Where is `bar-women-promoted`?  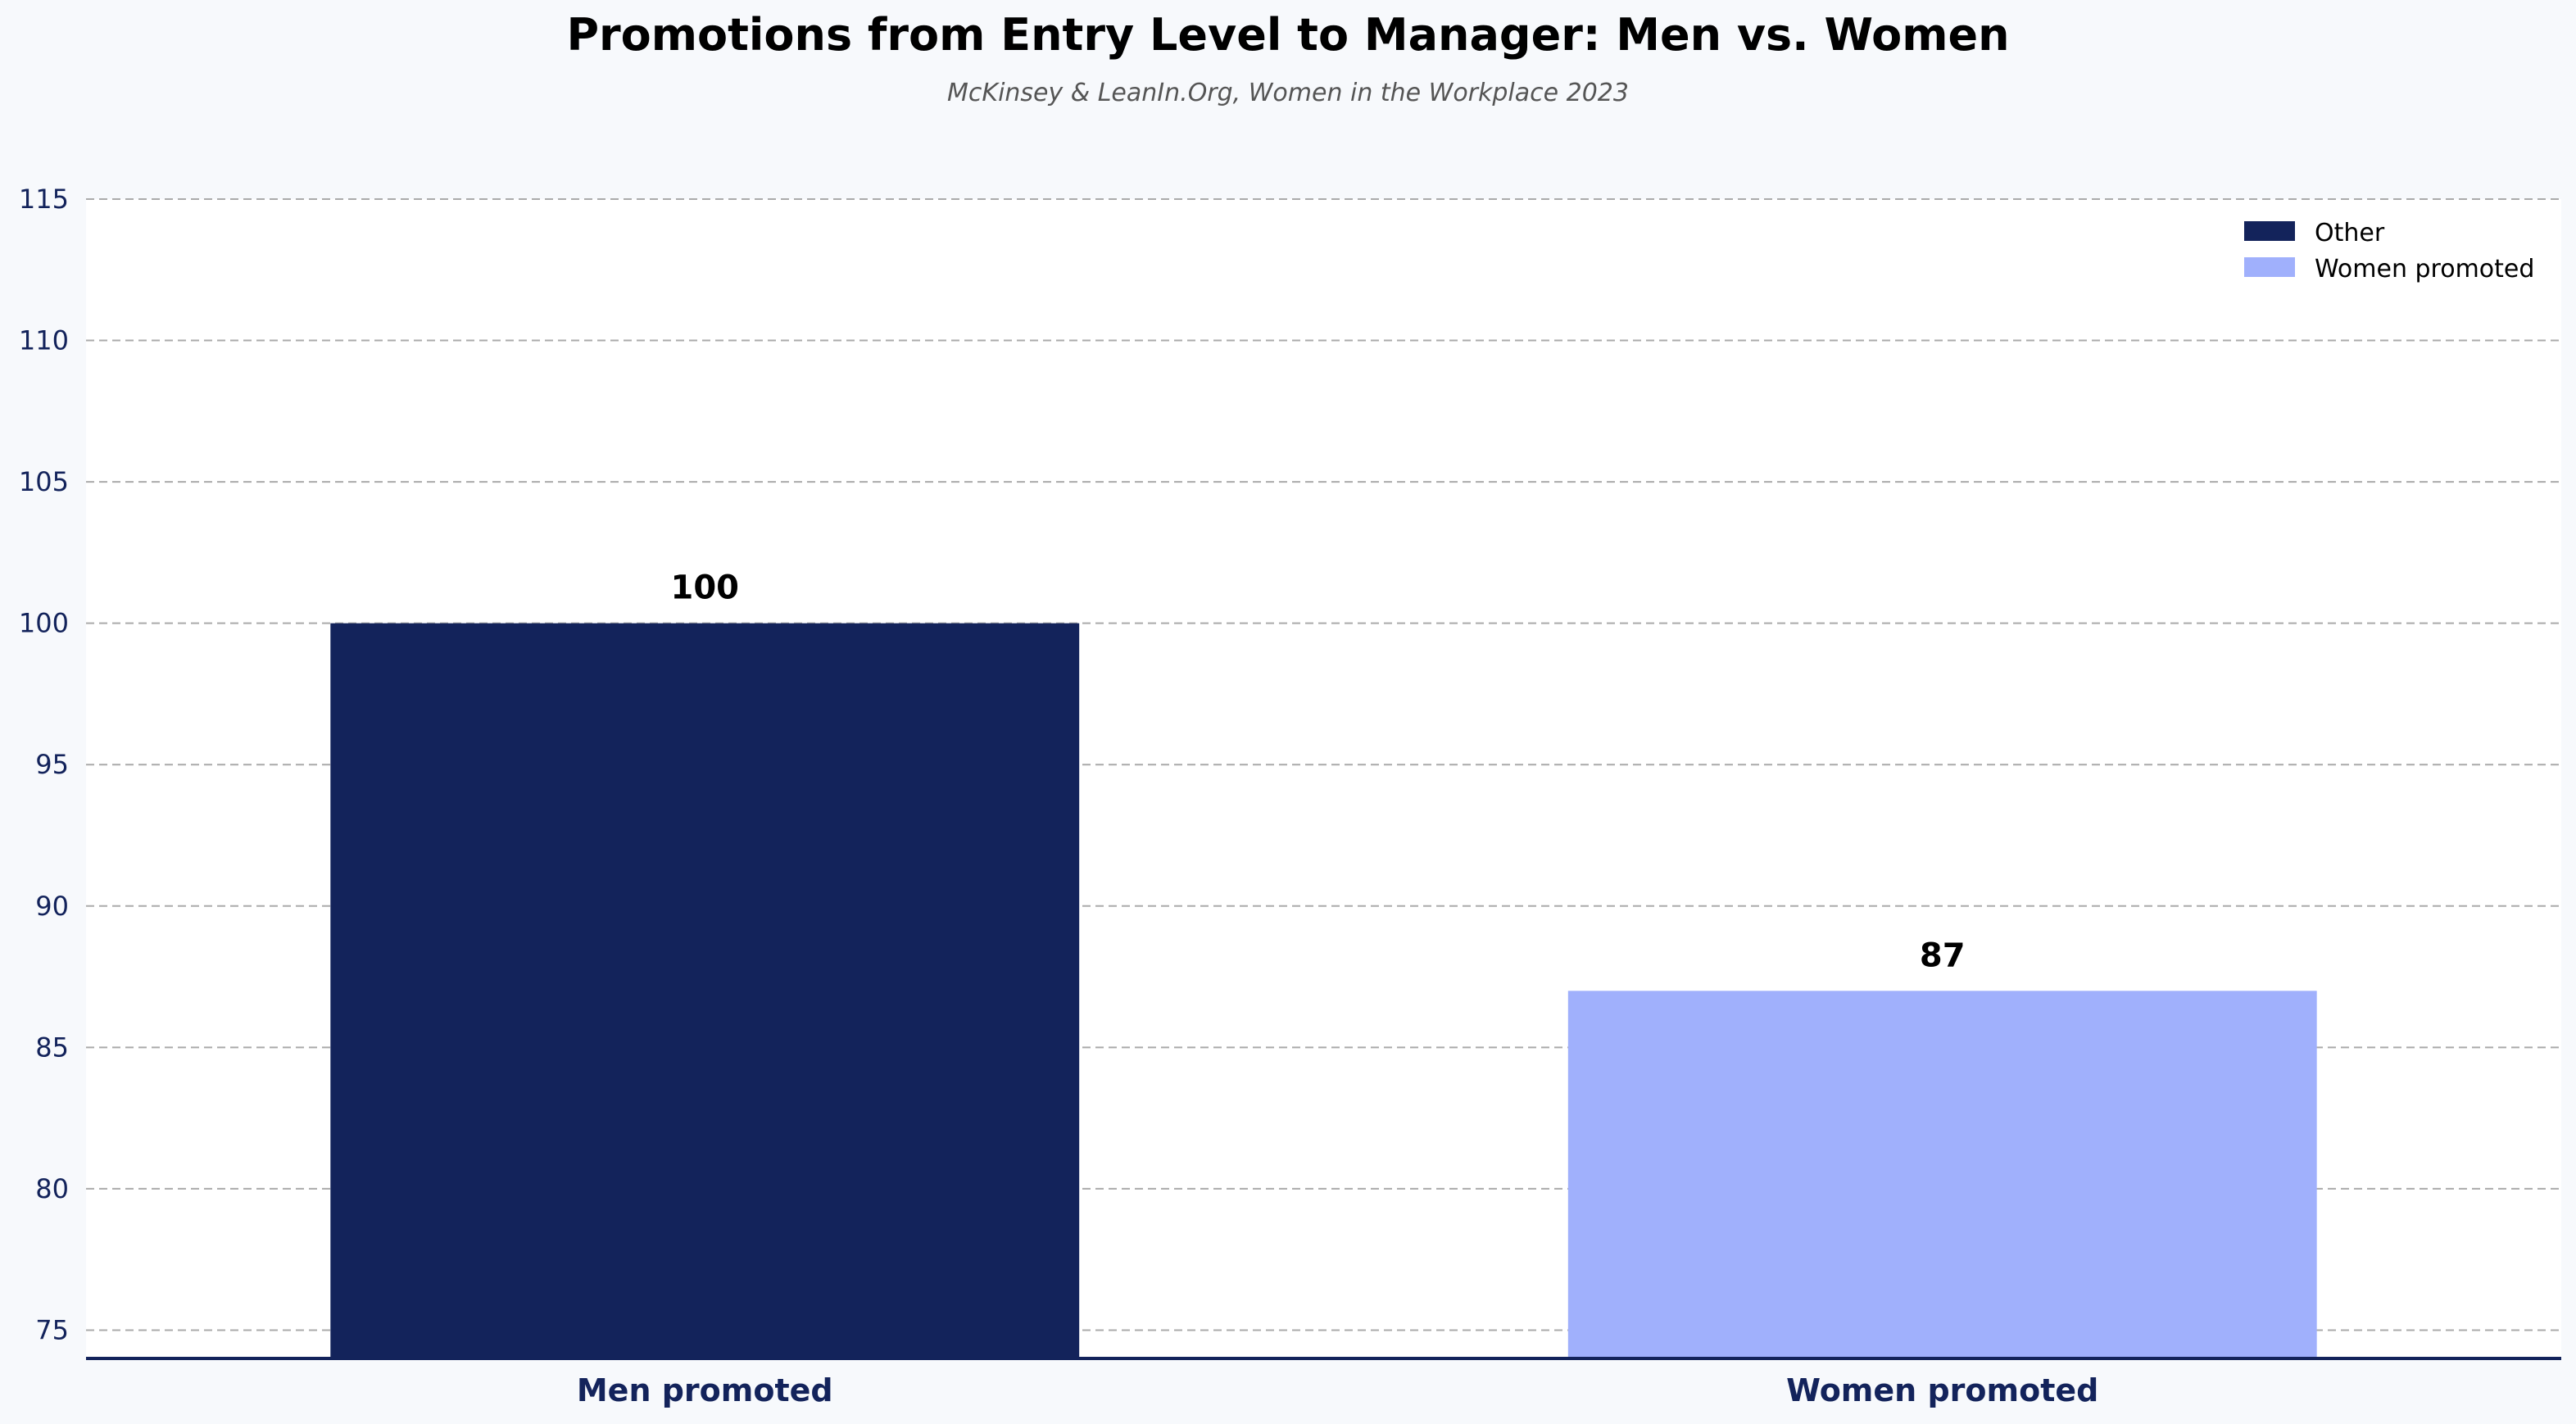 bar-women-promoted is located at coordinates (1942, 1174).